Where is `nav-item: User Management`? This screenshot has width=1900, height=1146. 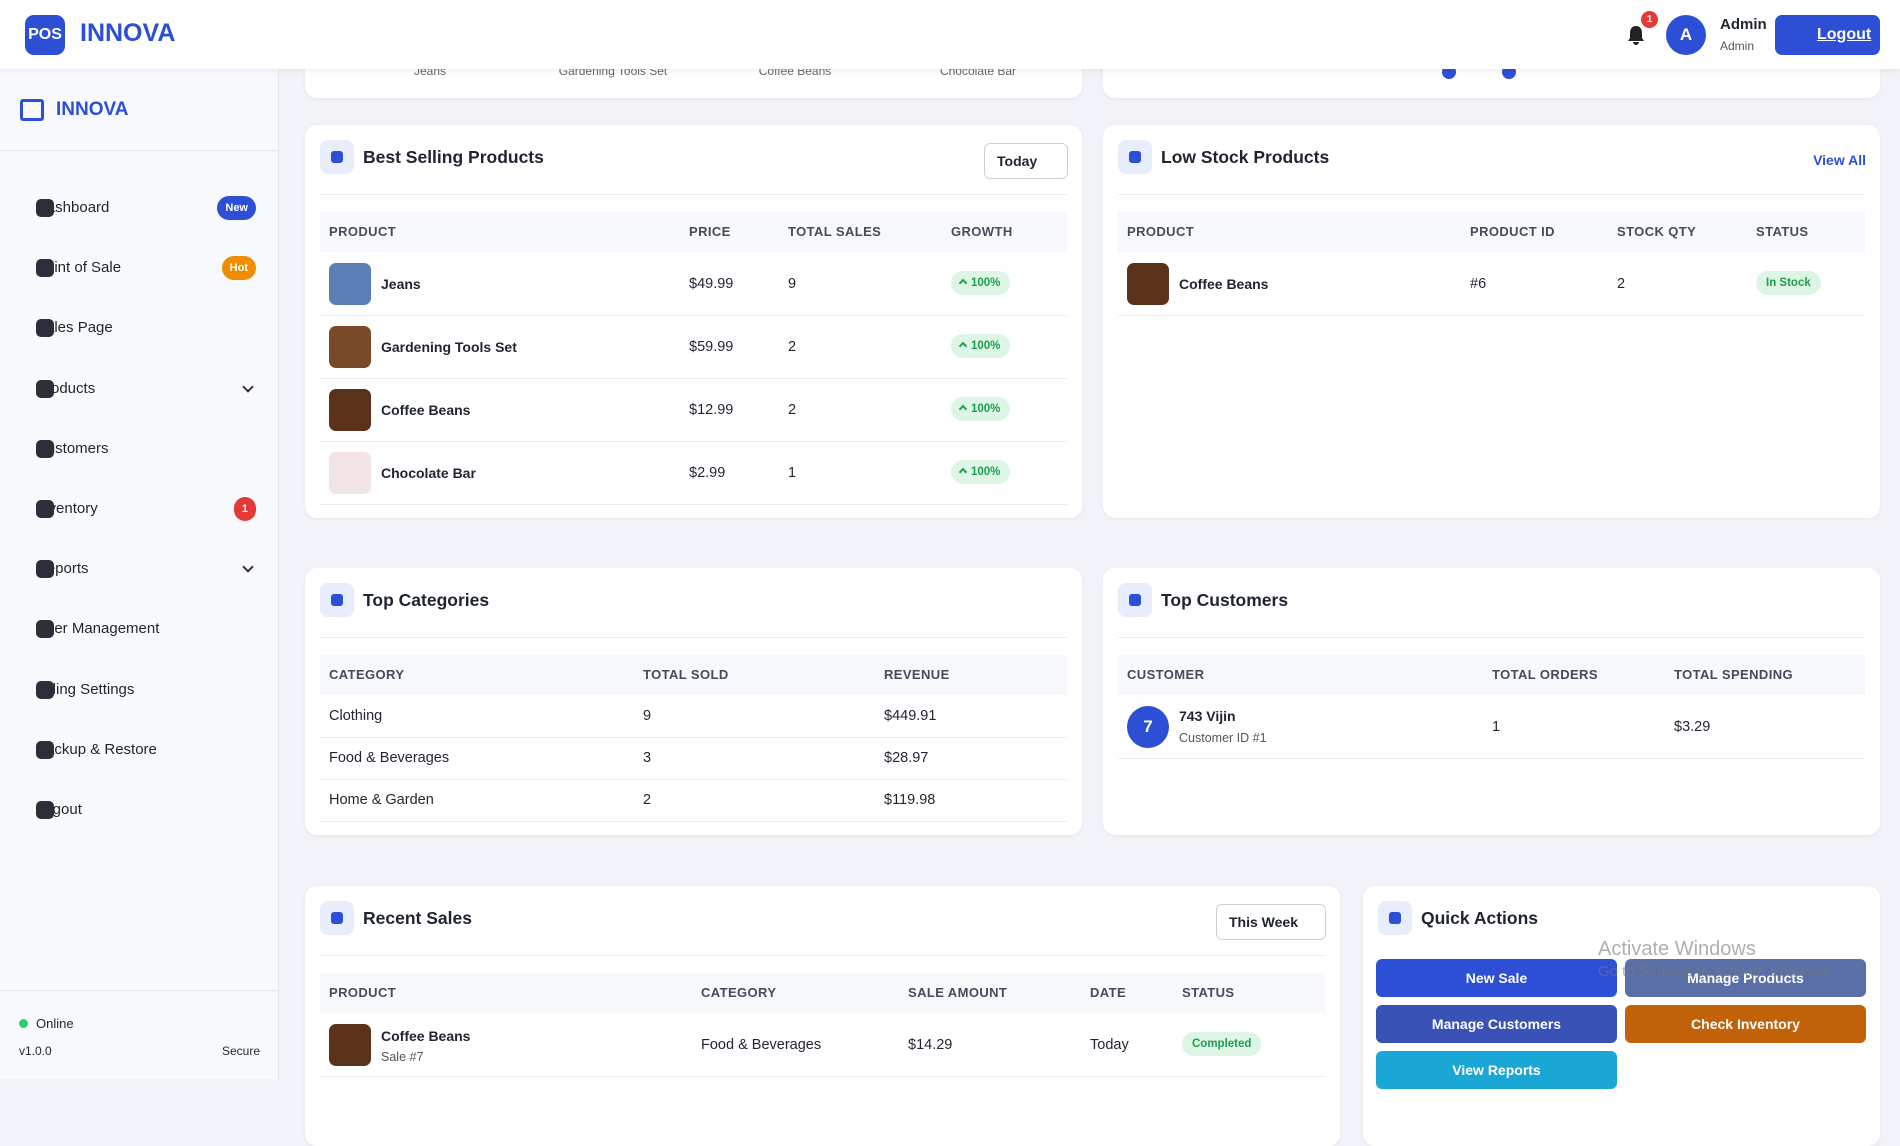
nav-item: User Management is located at coordinates (146, 629).